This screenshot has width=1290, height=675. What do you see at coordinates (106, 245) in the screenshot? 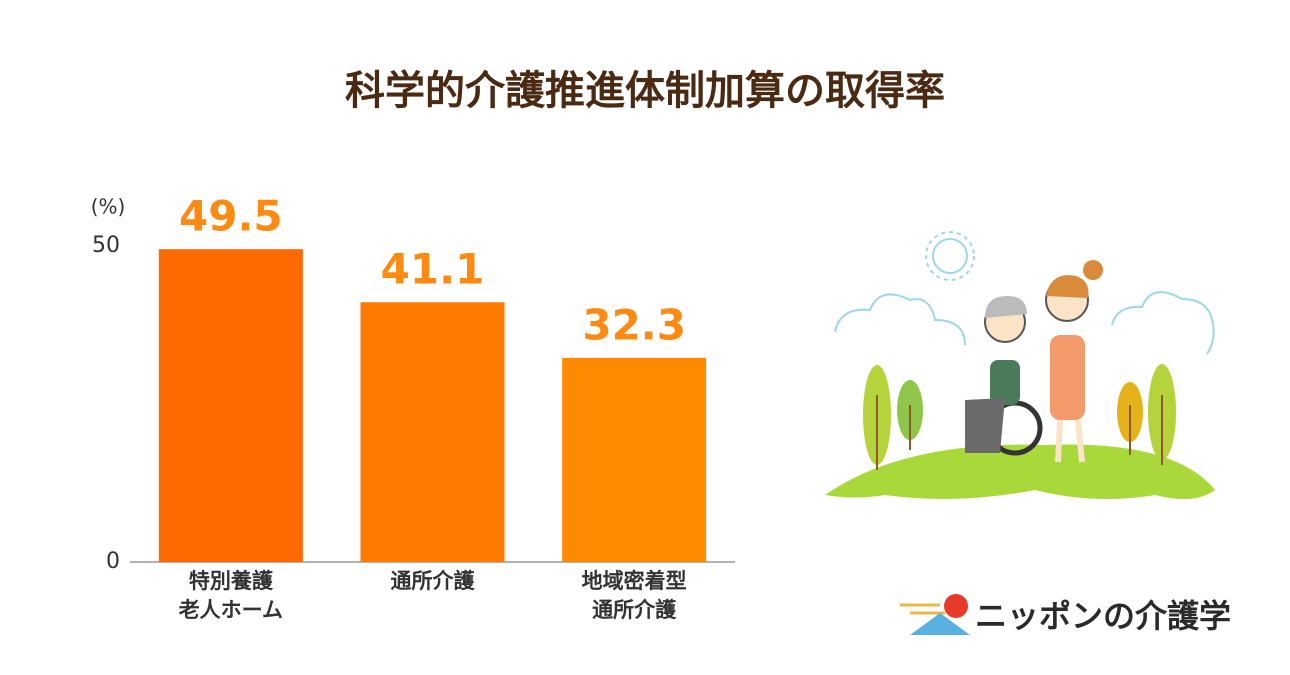
I see `y-tick-label: 50` at bounding box center [106, 245].